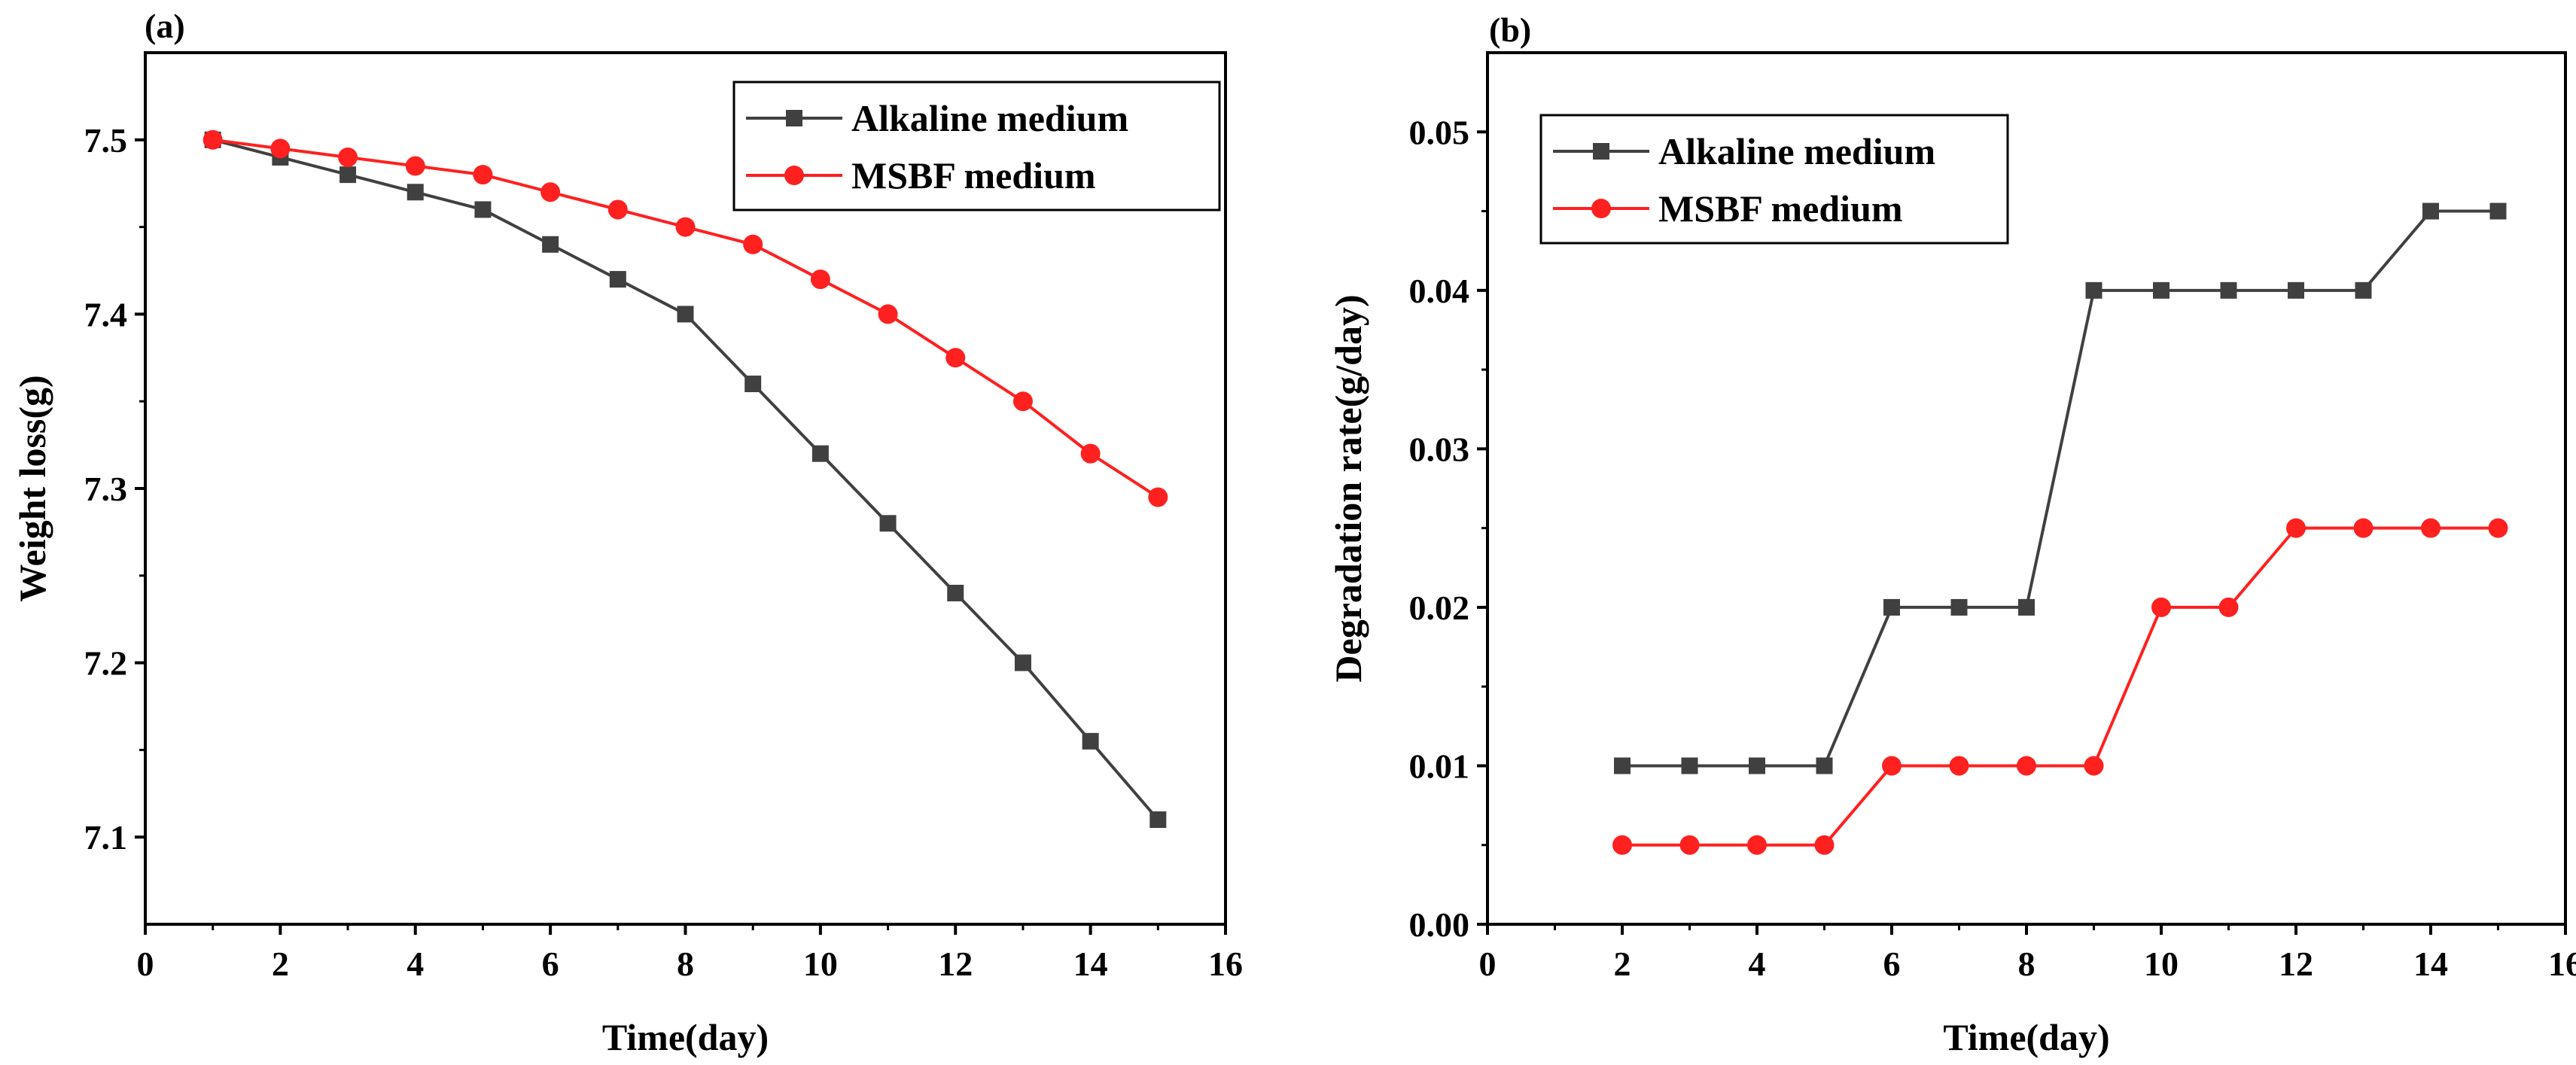 Image resolution: width=2576 pixels, height=1065 pixels. I want to click on y-axis-label: Weight loss(g), so click(32, 488).